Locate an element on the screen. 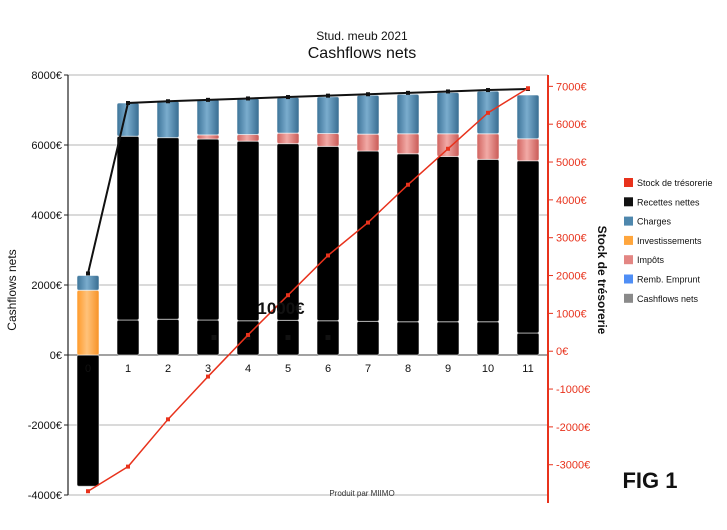 Image resolution: width=727 pixels, height=530 pixels. y2-tick-label: -2000€ is located at coordinates (573, 428).